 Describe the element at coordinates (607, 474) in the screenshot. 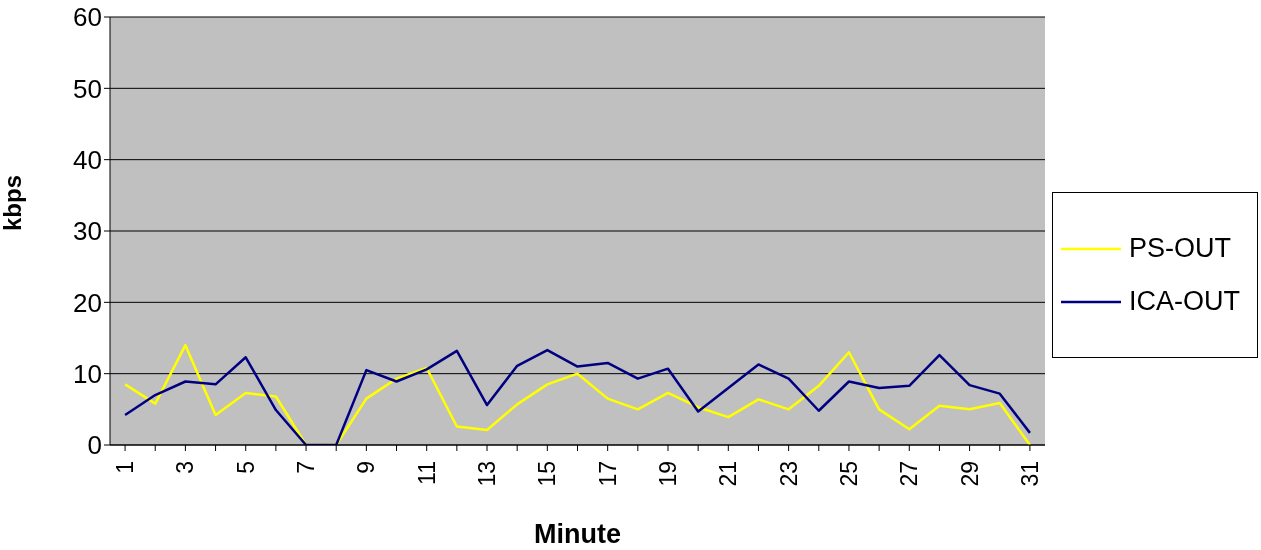

I see `x-tick-label: 17` at that location.